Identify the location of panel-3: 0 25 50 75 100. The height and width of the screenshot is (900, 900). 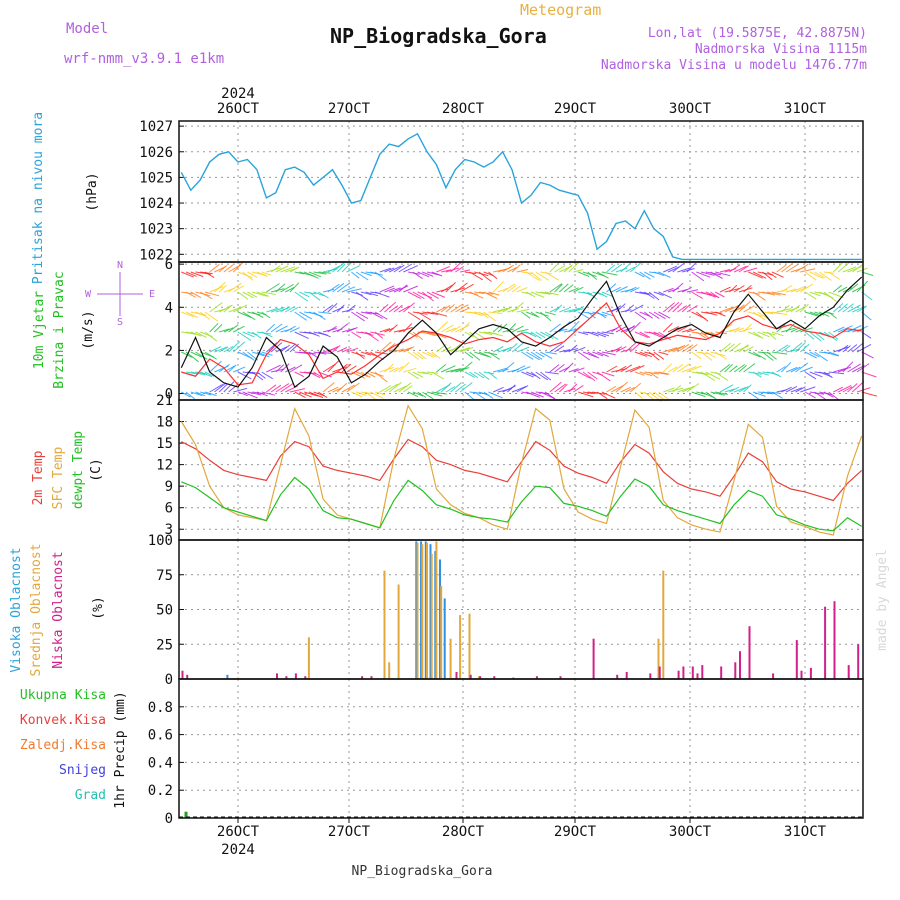
(505, 610).